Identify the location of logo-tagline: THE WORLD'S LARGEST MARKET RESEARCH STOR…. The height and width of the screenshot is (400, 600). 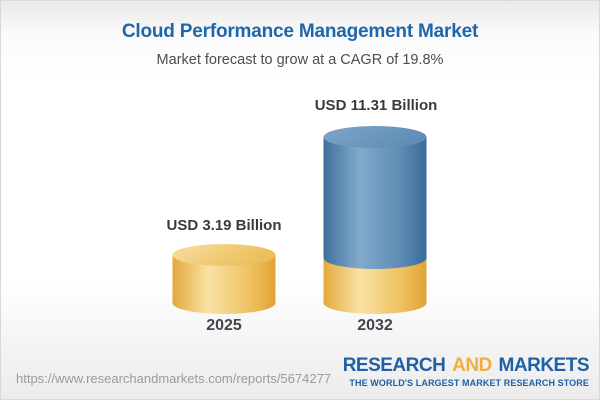
(469, 382).